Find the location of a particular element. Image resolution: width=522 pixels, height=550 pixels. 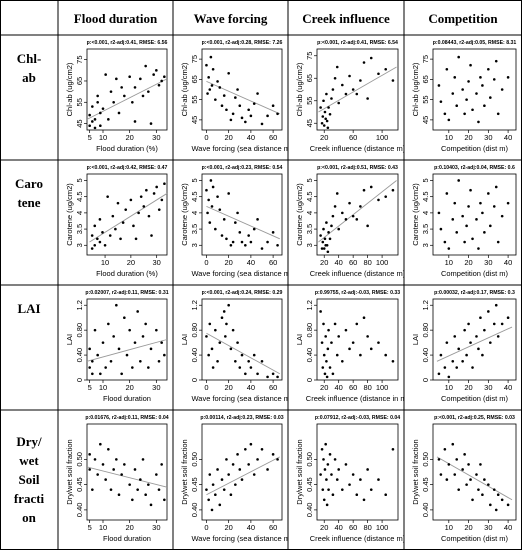

plot-title: p:0.99755, r2-adj:-0.03, RMSE: 0.33 is located at coordinates (357, 293).